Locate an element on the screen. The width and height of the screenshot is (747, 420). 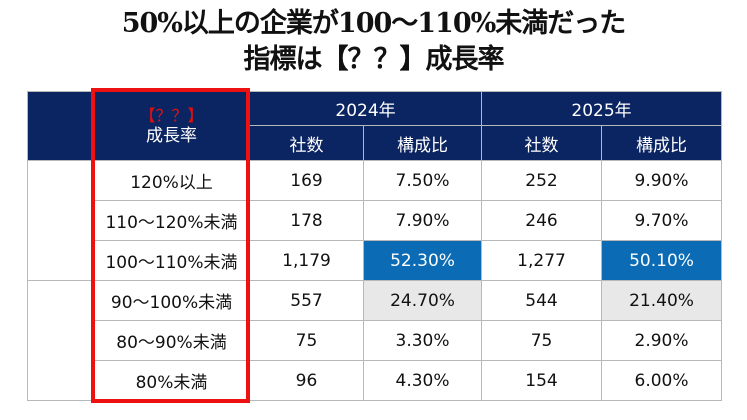
cell-range: 90〜100%未満 is located at coordinates (171, 300).